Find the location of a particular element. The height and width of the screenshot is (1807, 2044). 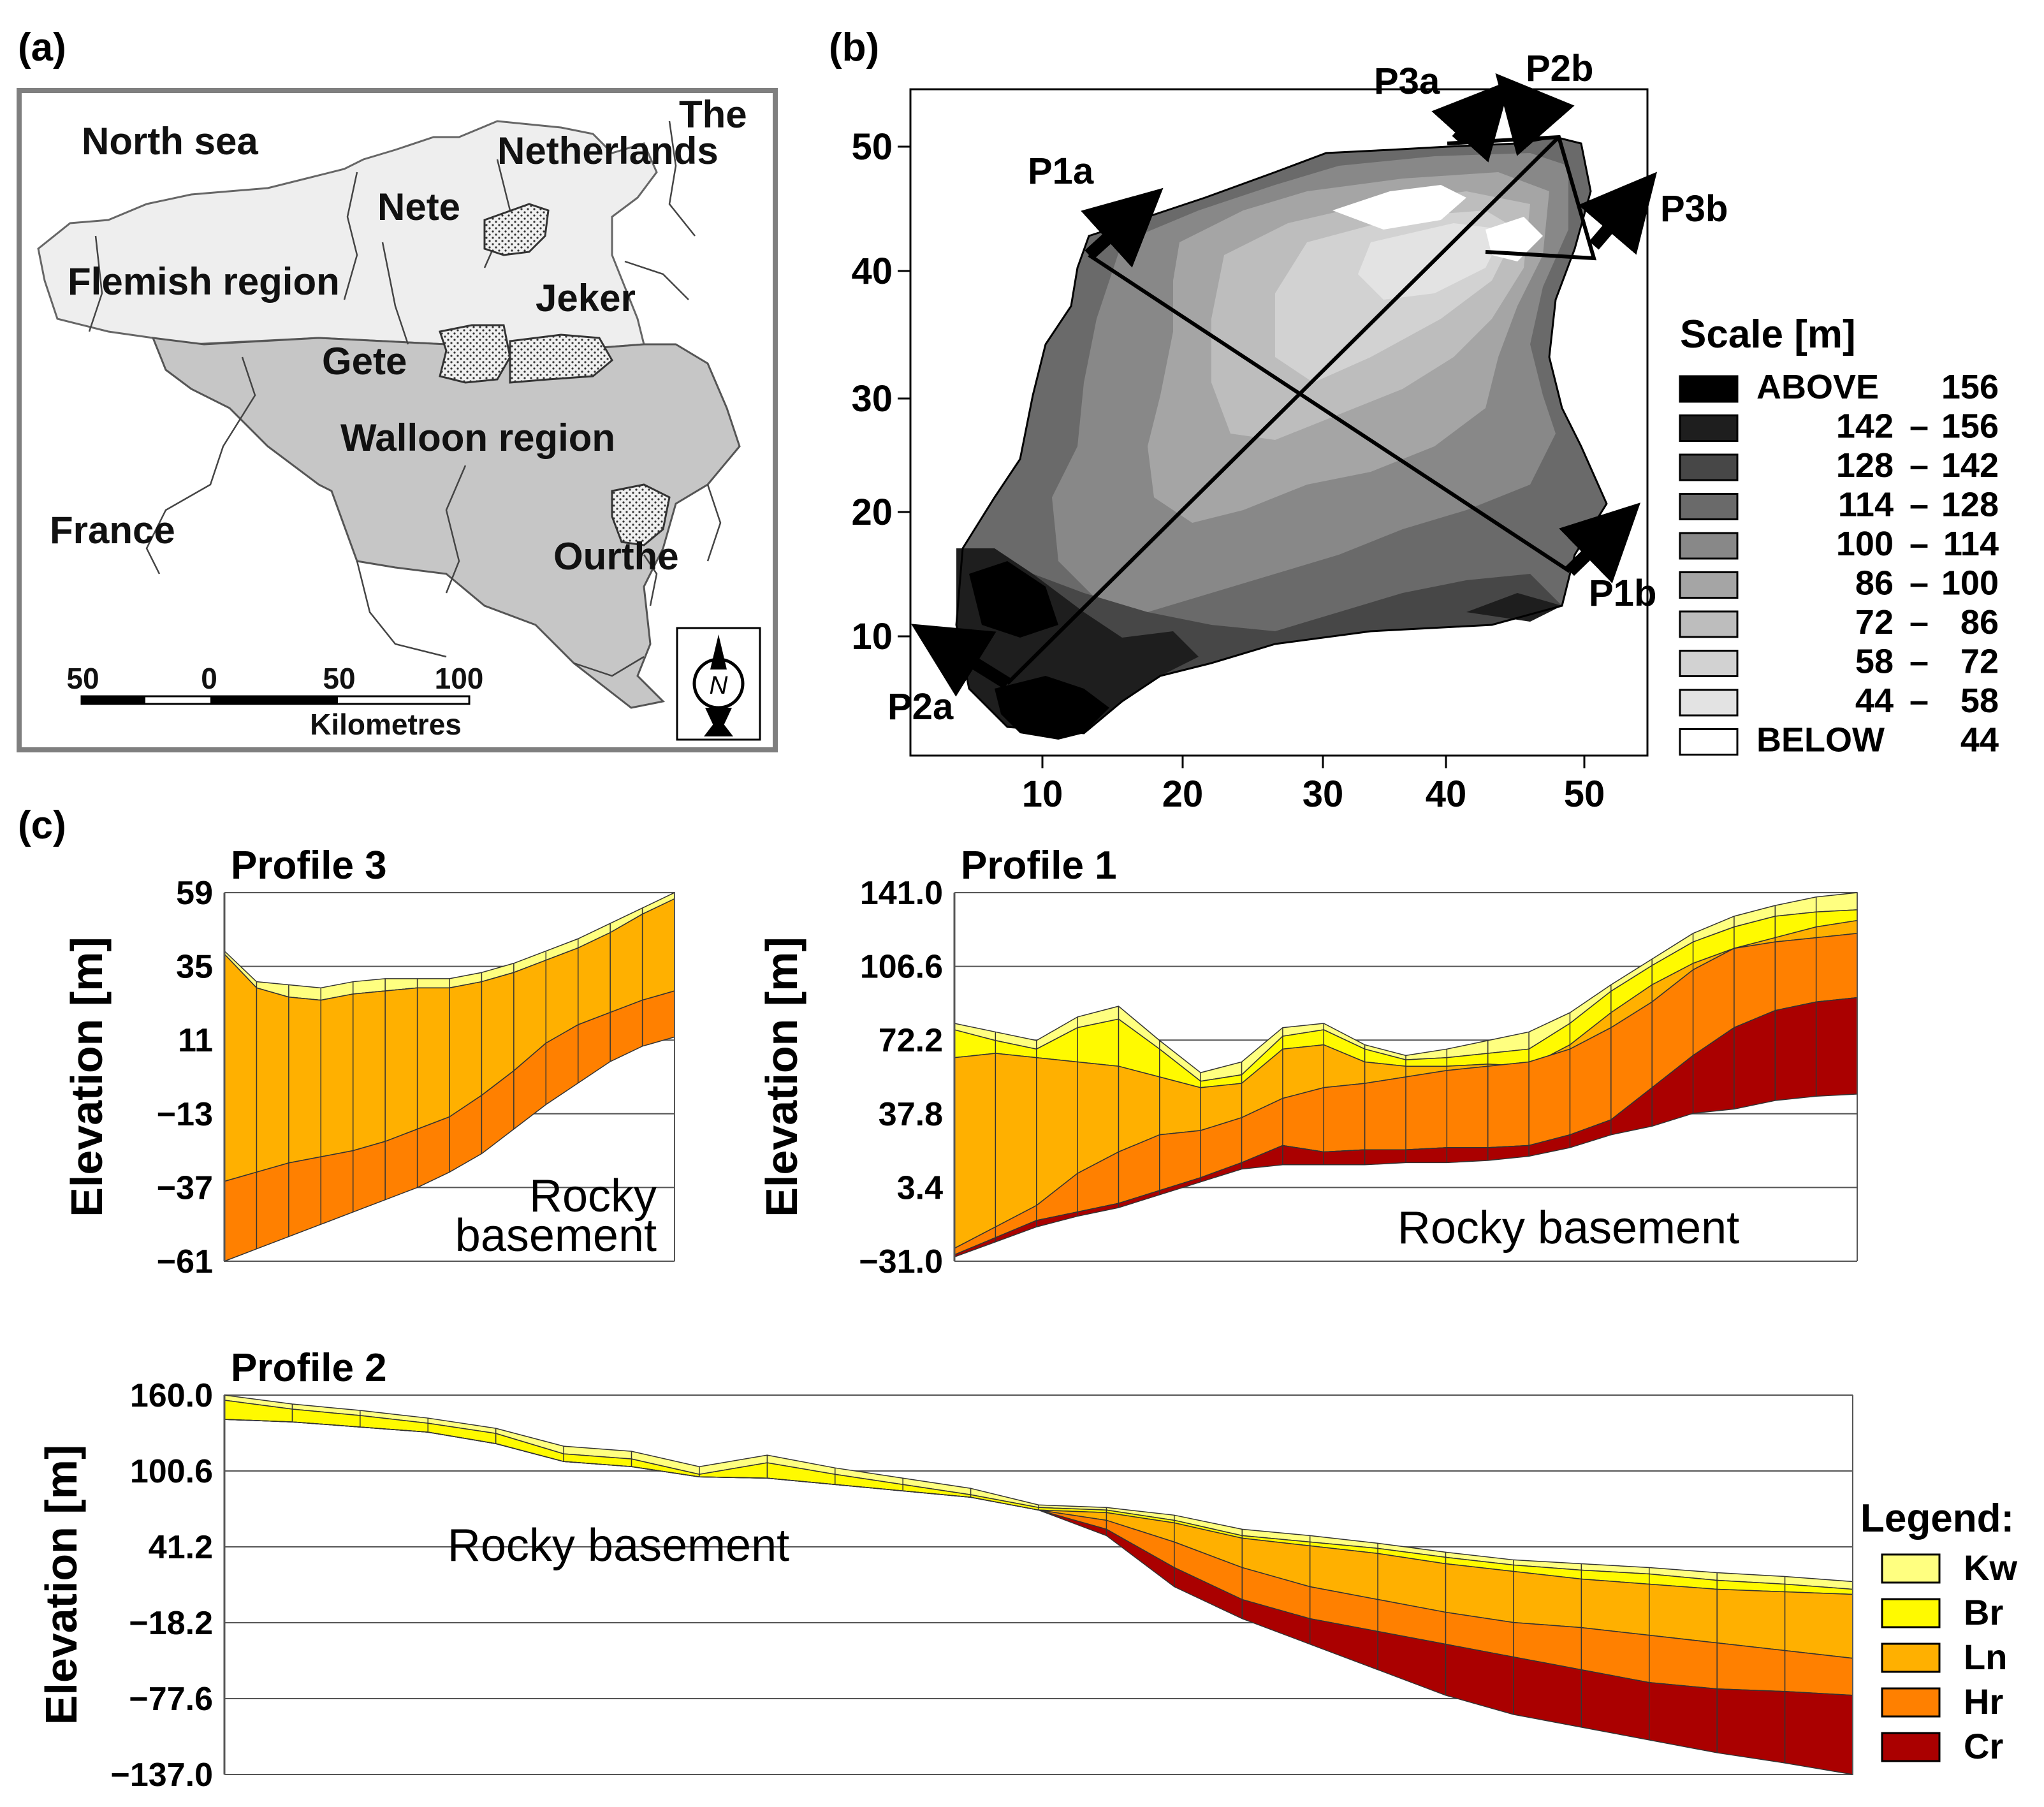

scale-value-from: 86 is located at coordinates (1875, 583).